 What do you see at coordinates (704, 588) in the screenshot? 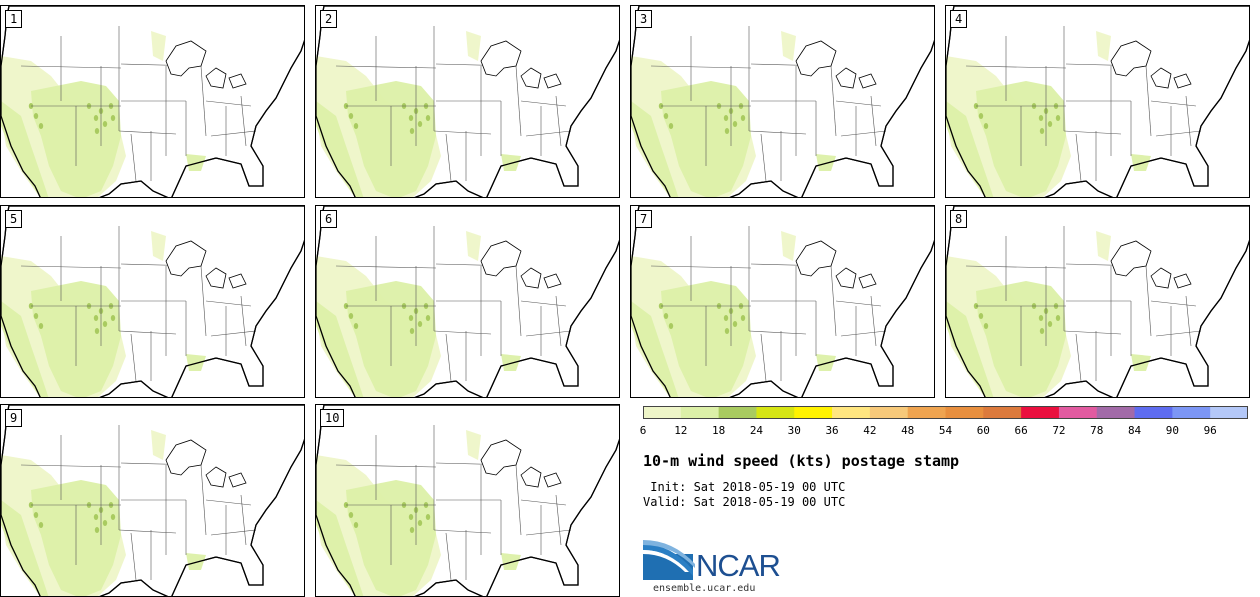
I see `site-url: ensemble.ucar.edu` at bounding box center [704, 588].